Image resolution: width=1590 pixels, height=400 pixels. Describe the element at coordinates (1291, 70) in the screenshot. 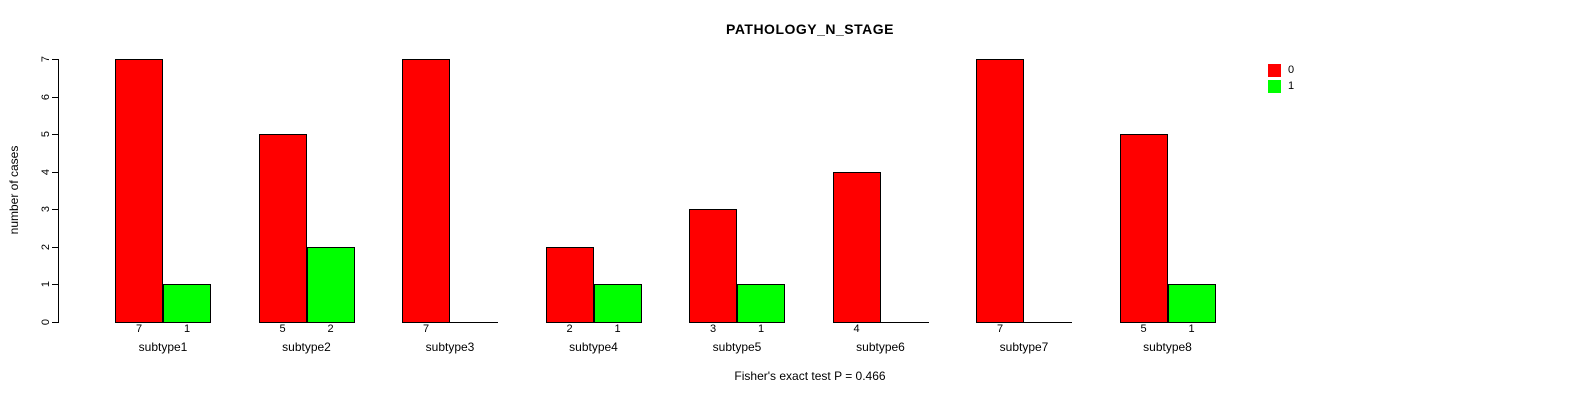

I see `legend-label: 0` at that location.